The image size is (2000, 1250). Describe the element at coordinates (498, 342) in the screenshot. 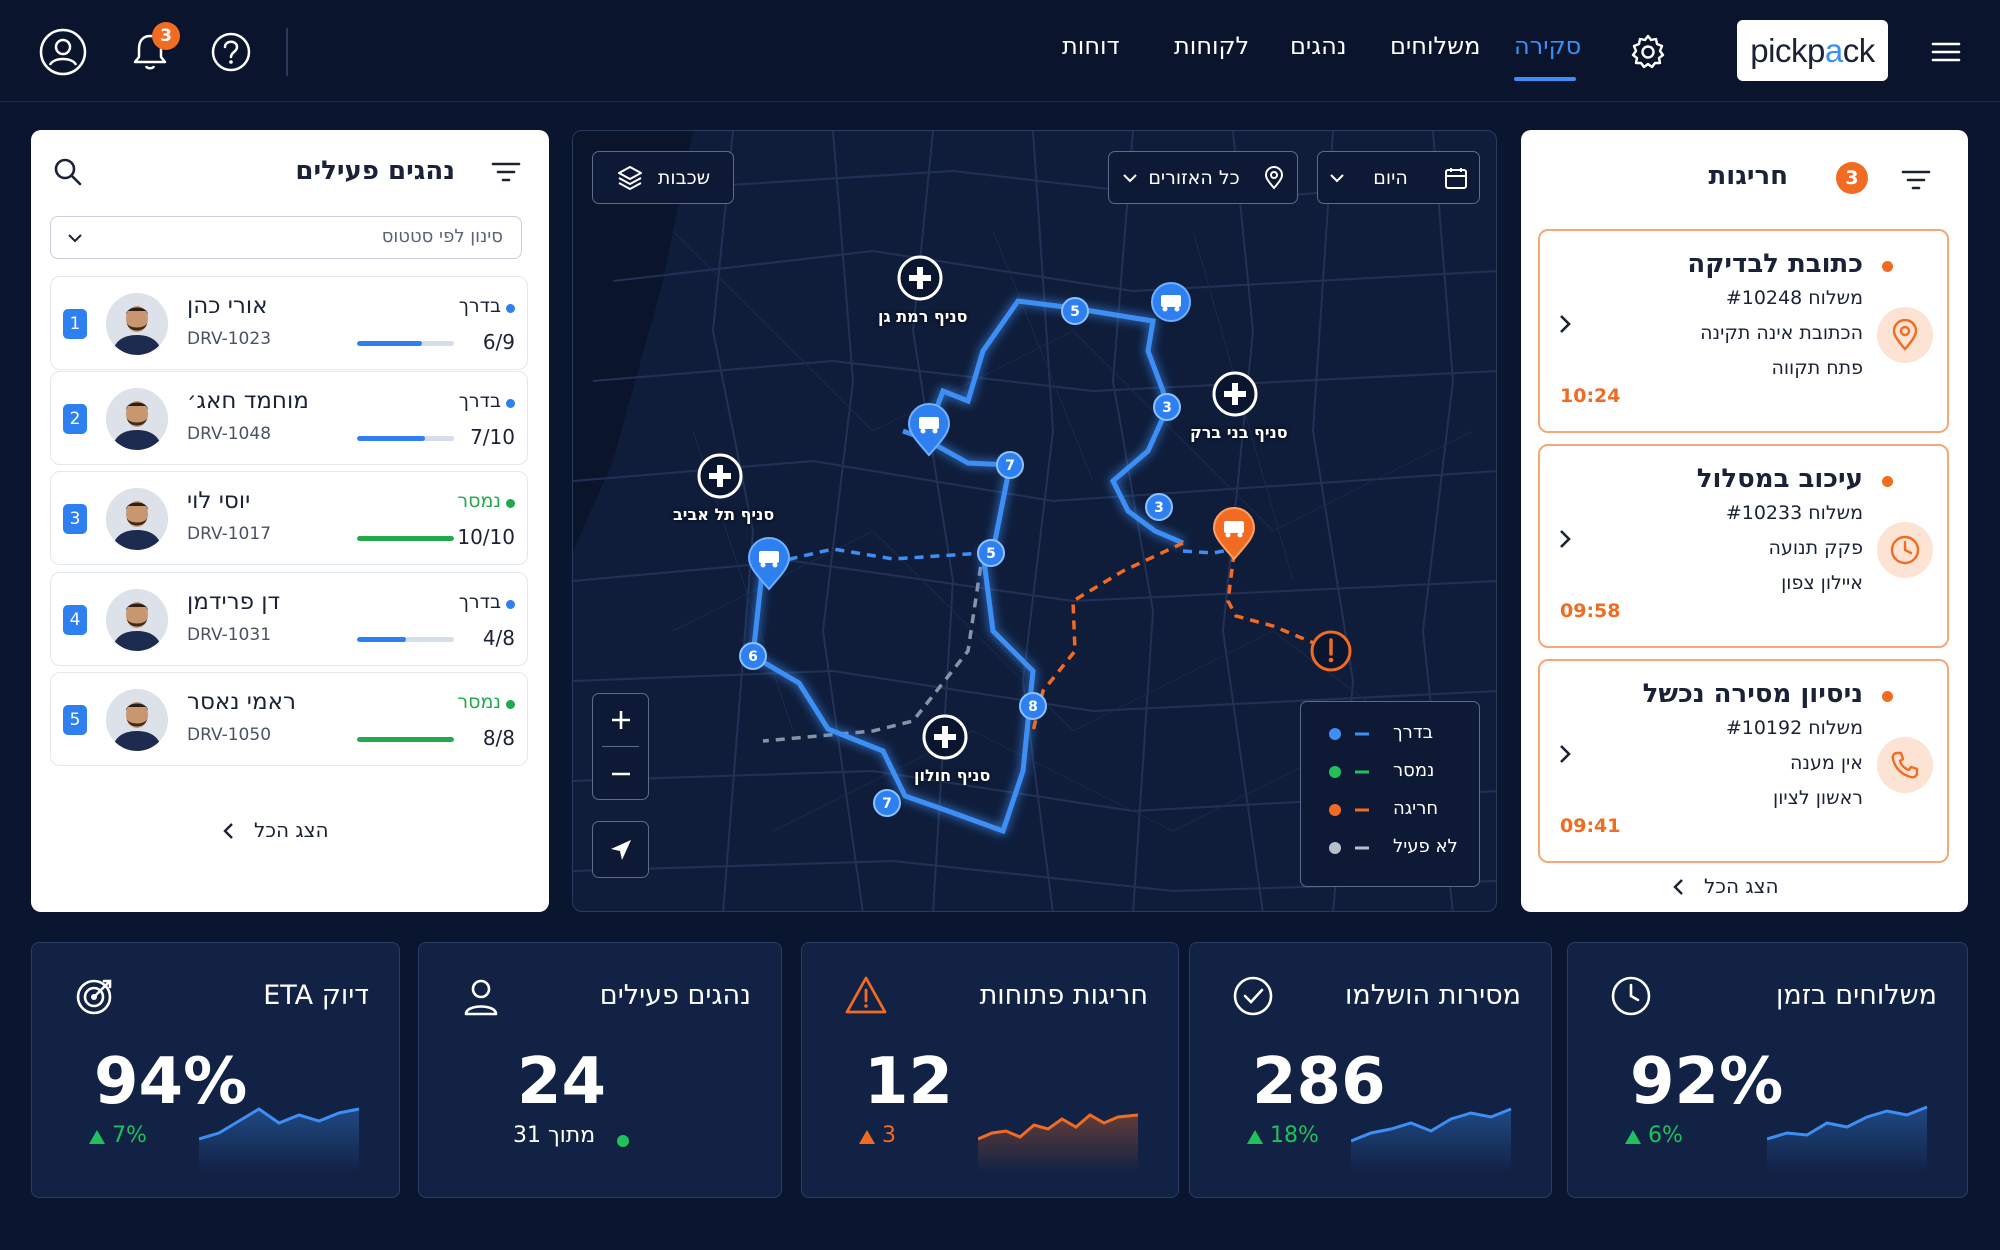

I see `delivery-count: 6/9` at that location.